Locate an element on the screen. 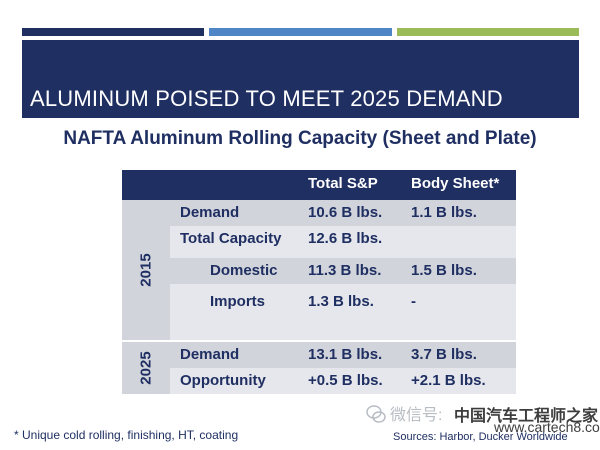 This screenshot has width=600, height=450. body-sheet-value: 3.7 B lbs. is located at coordinates (444, 354).